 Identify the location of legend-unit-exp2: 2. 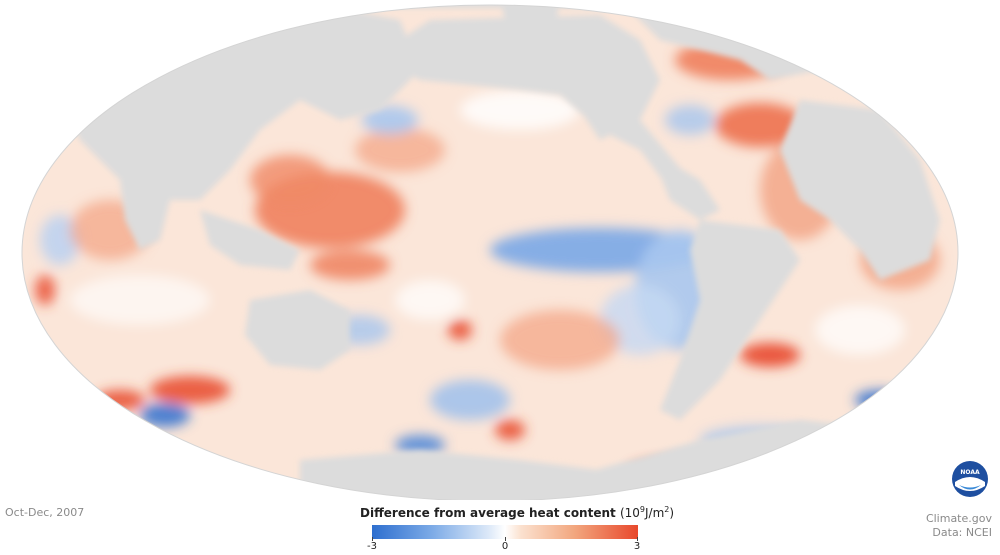
(667, 509).